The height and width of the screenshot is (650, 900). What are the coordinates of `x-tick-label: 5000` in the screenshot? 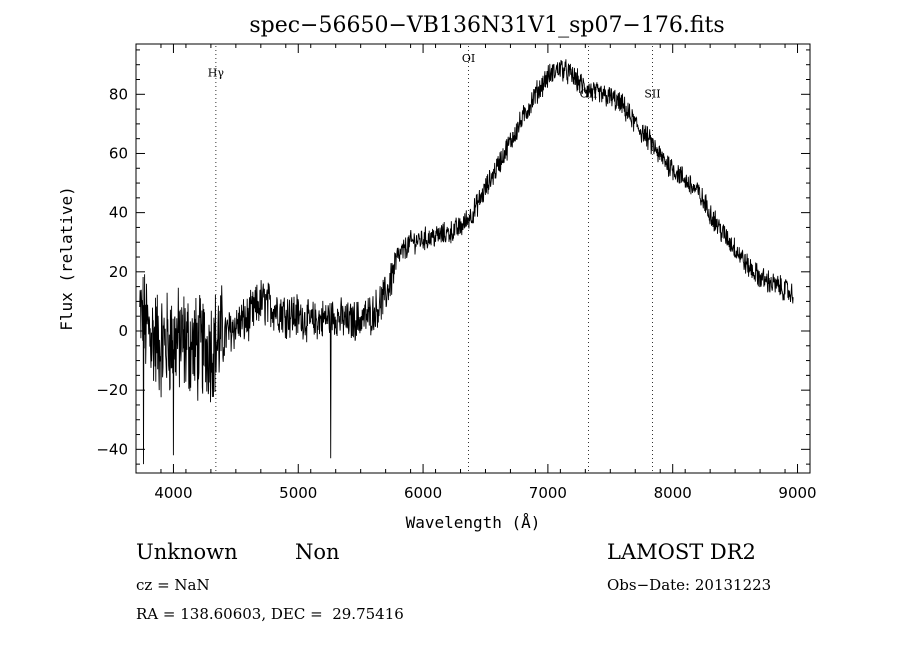 It's located at (298, 493).